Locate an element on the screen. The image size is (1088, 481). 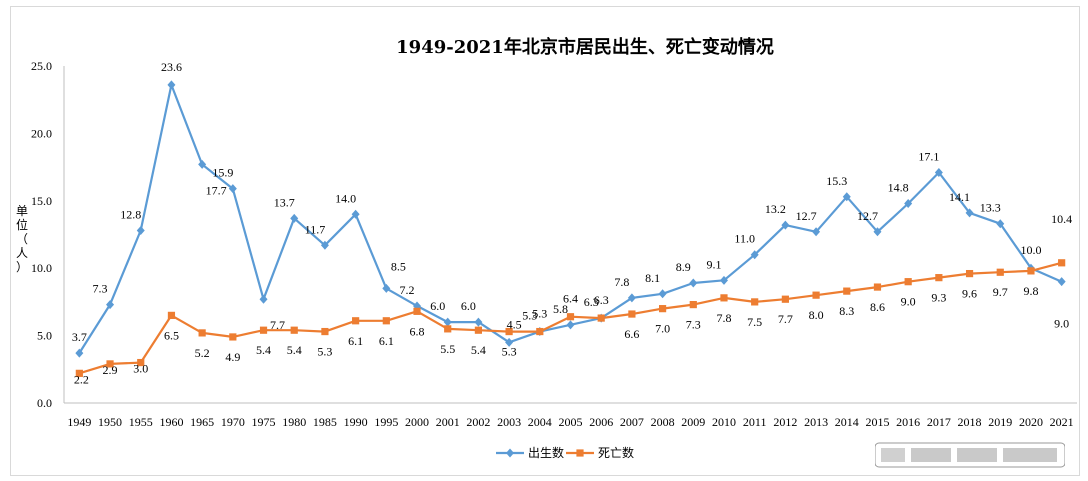
death-data-label: 5.5 is located at coordinates (447, 349).